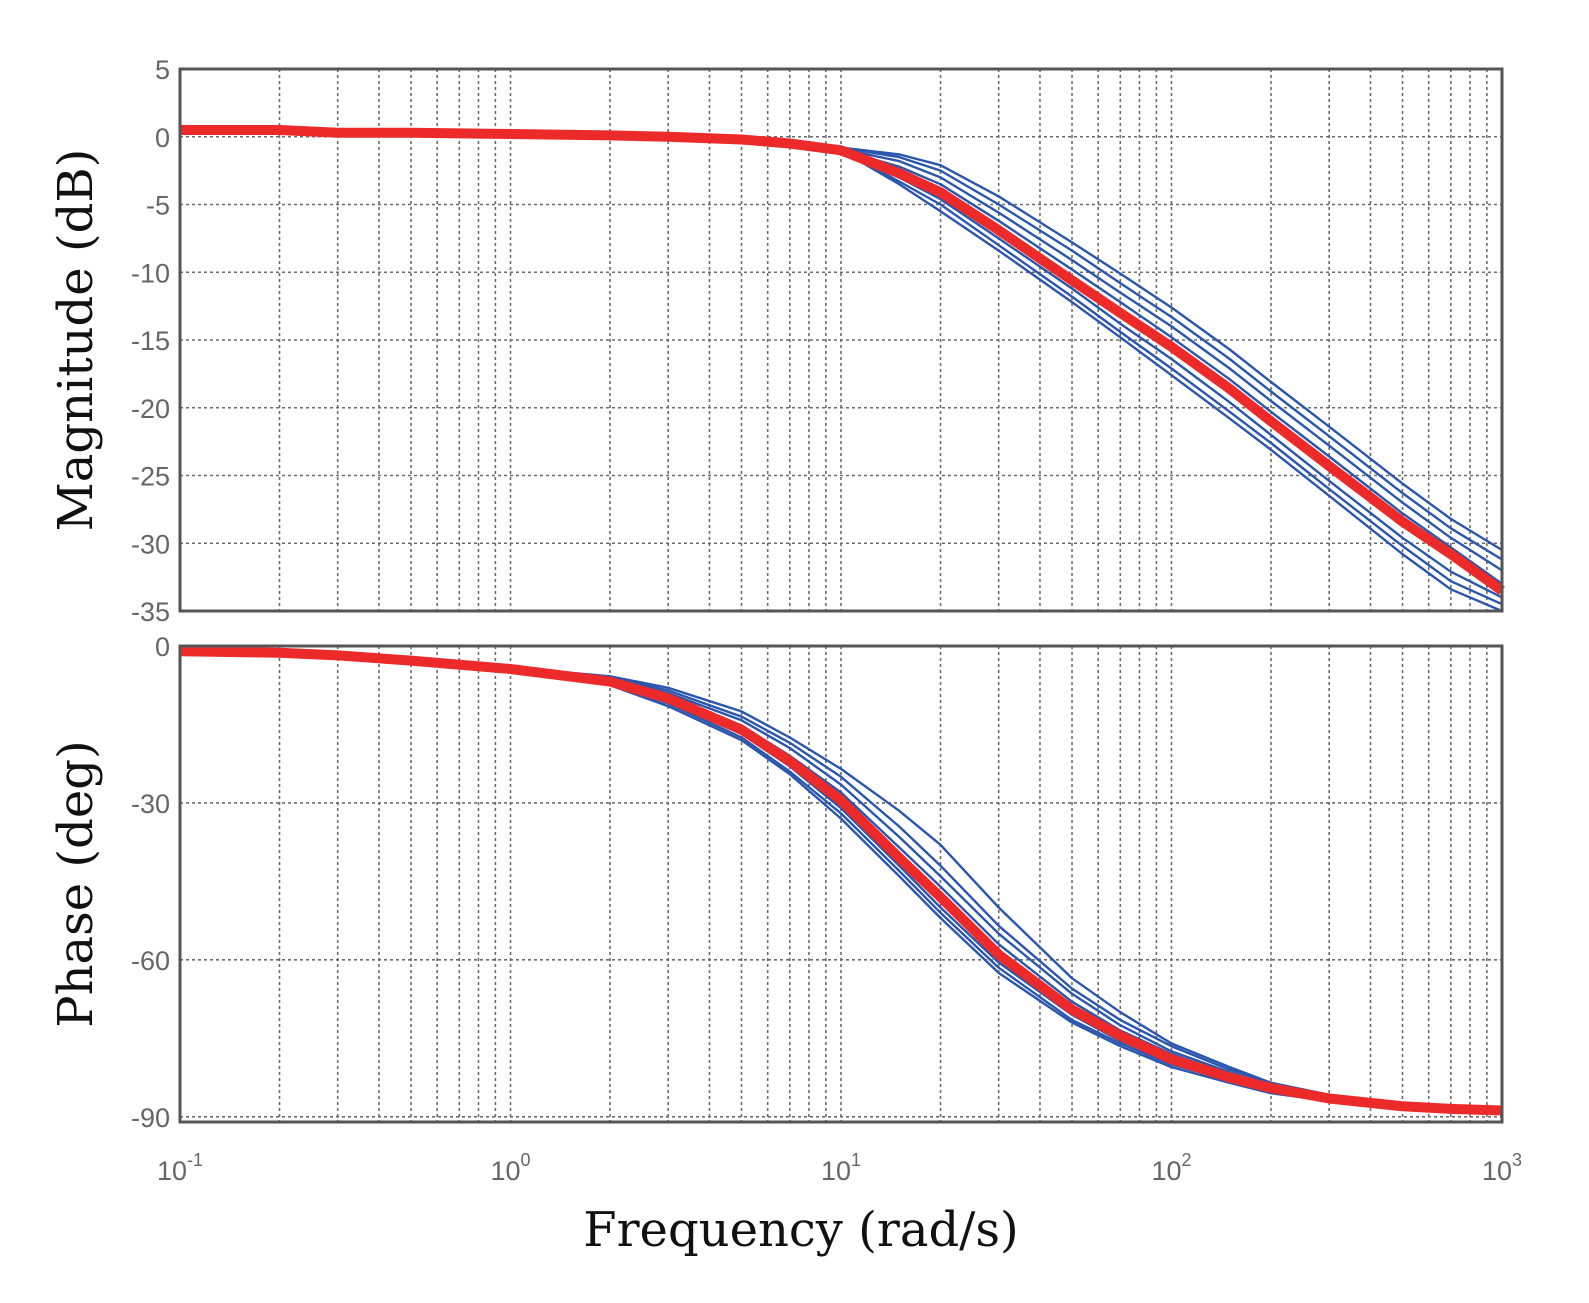 The height and width of the screenshot is (1303, 1589). I want to click on y-tick-label: -35, so click(150, 612).